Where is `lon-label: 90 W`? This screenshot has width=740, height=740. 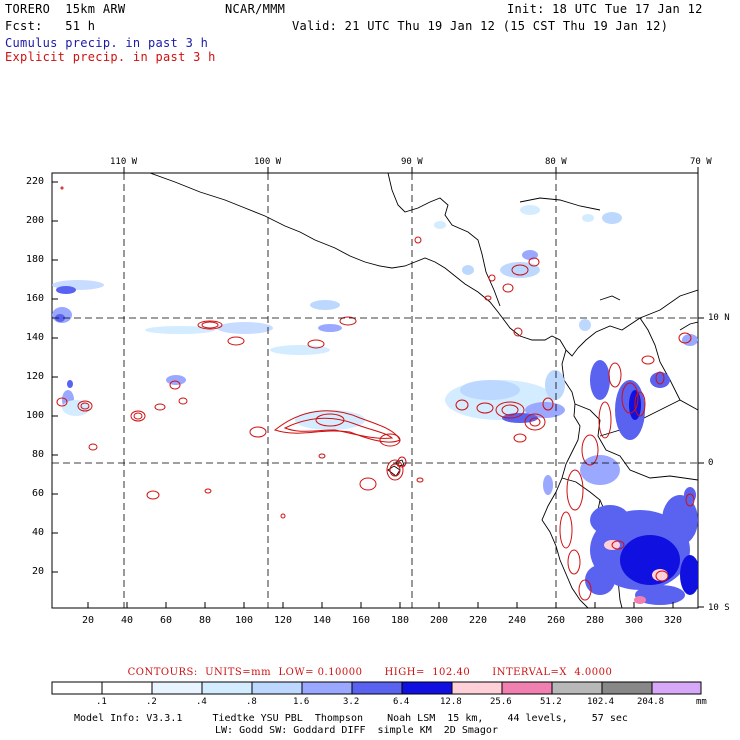 lon-label: 90 W is located at coordinates (412, 162).